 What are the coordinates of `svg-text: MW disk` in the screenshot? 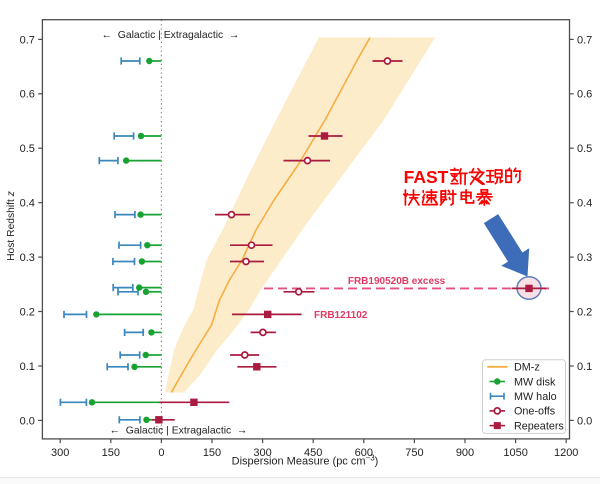 It's located at (535, 382).